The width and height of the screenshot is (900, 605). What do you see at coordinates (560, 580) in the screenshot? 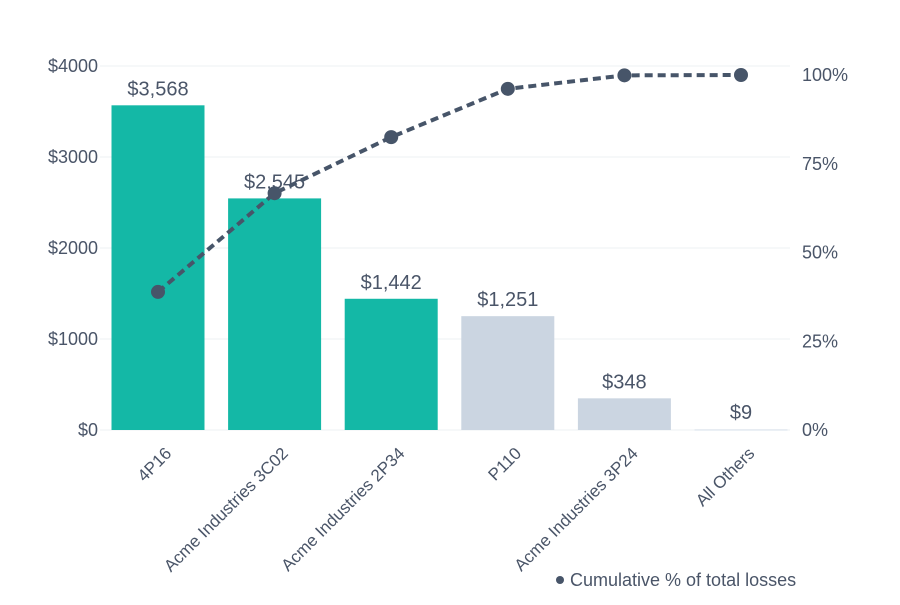
I see `legend-marker` at bounding box center [560, 580].